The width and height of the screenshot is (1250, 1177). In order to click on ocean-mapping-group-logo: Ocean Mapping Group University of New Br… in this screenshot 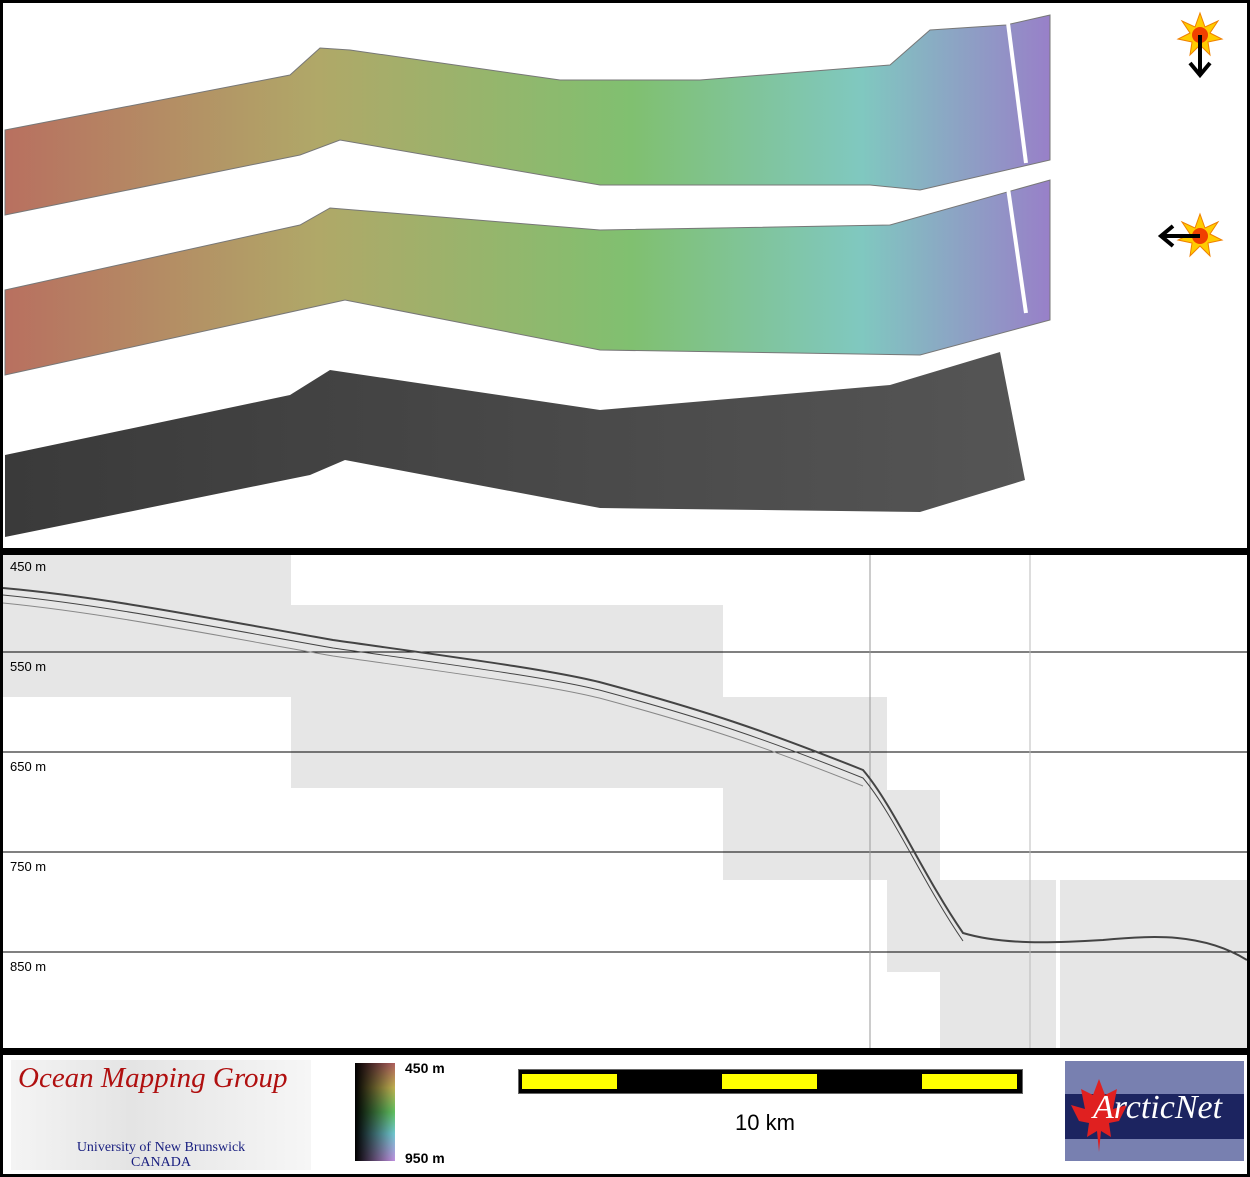, I will do `click(161, 1115)`.